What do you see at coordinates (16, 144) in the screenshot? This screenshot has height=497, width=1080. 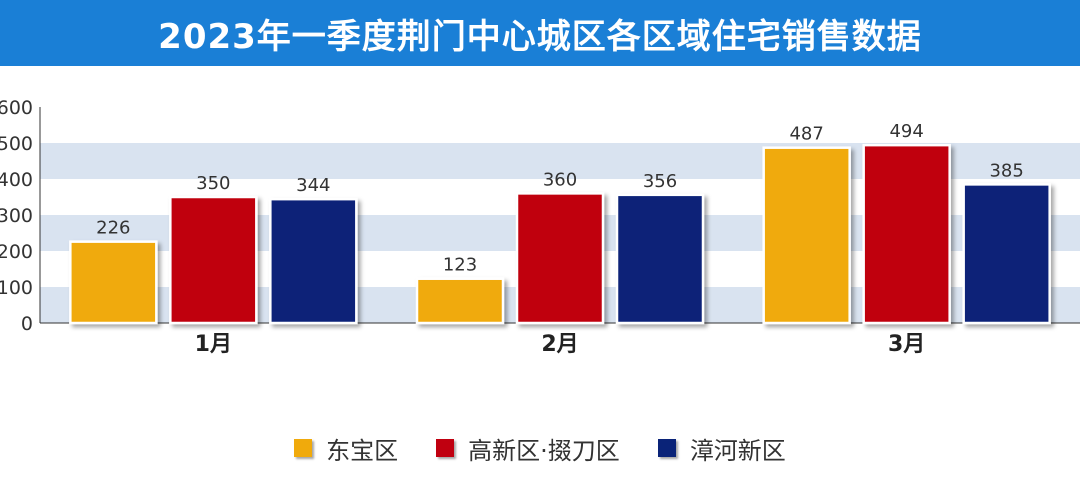 I see `y-tick-label: 500` at bounding box center [16, 144].